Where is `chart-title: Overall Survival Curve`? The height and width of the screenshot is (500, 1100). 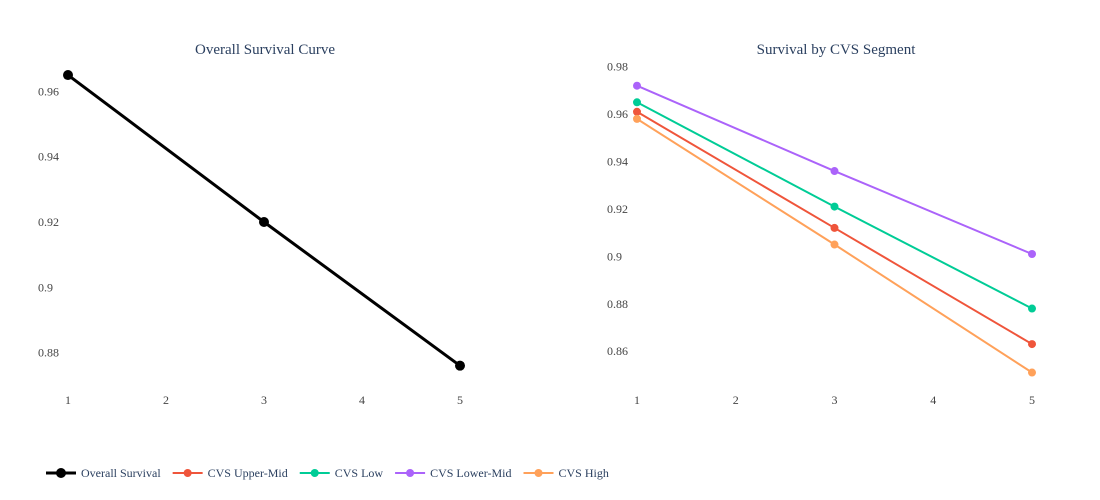
chart-title: Overall Survival Curve is located at coordinates (265, 50).